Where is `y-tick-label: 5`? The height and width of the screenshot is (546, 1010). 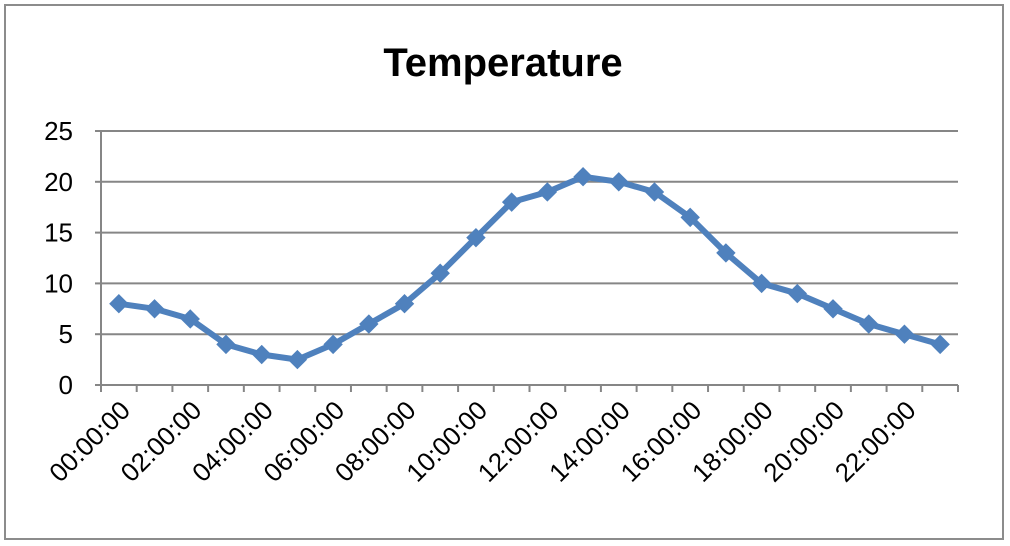
y-tick-label: 5 is located at coordinates (66, 334).